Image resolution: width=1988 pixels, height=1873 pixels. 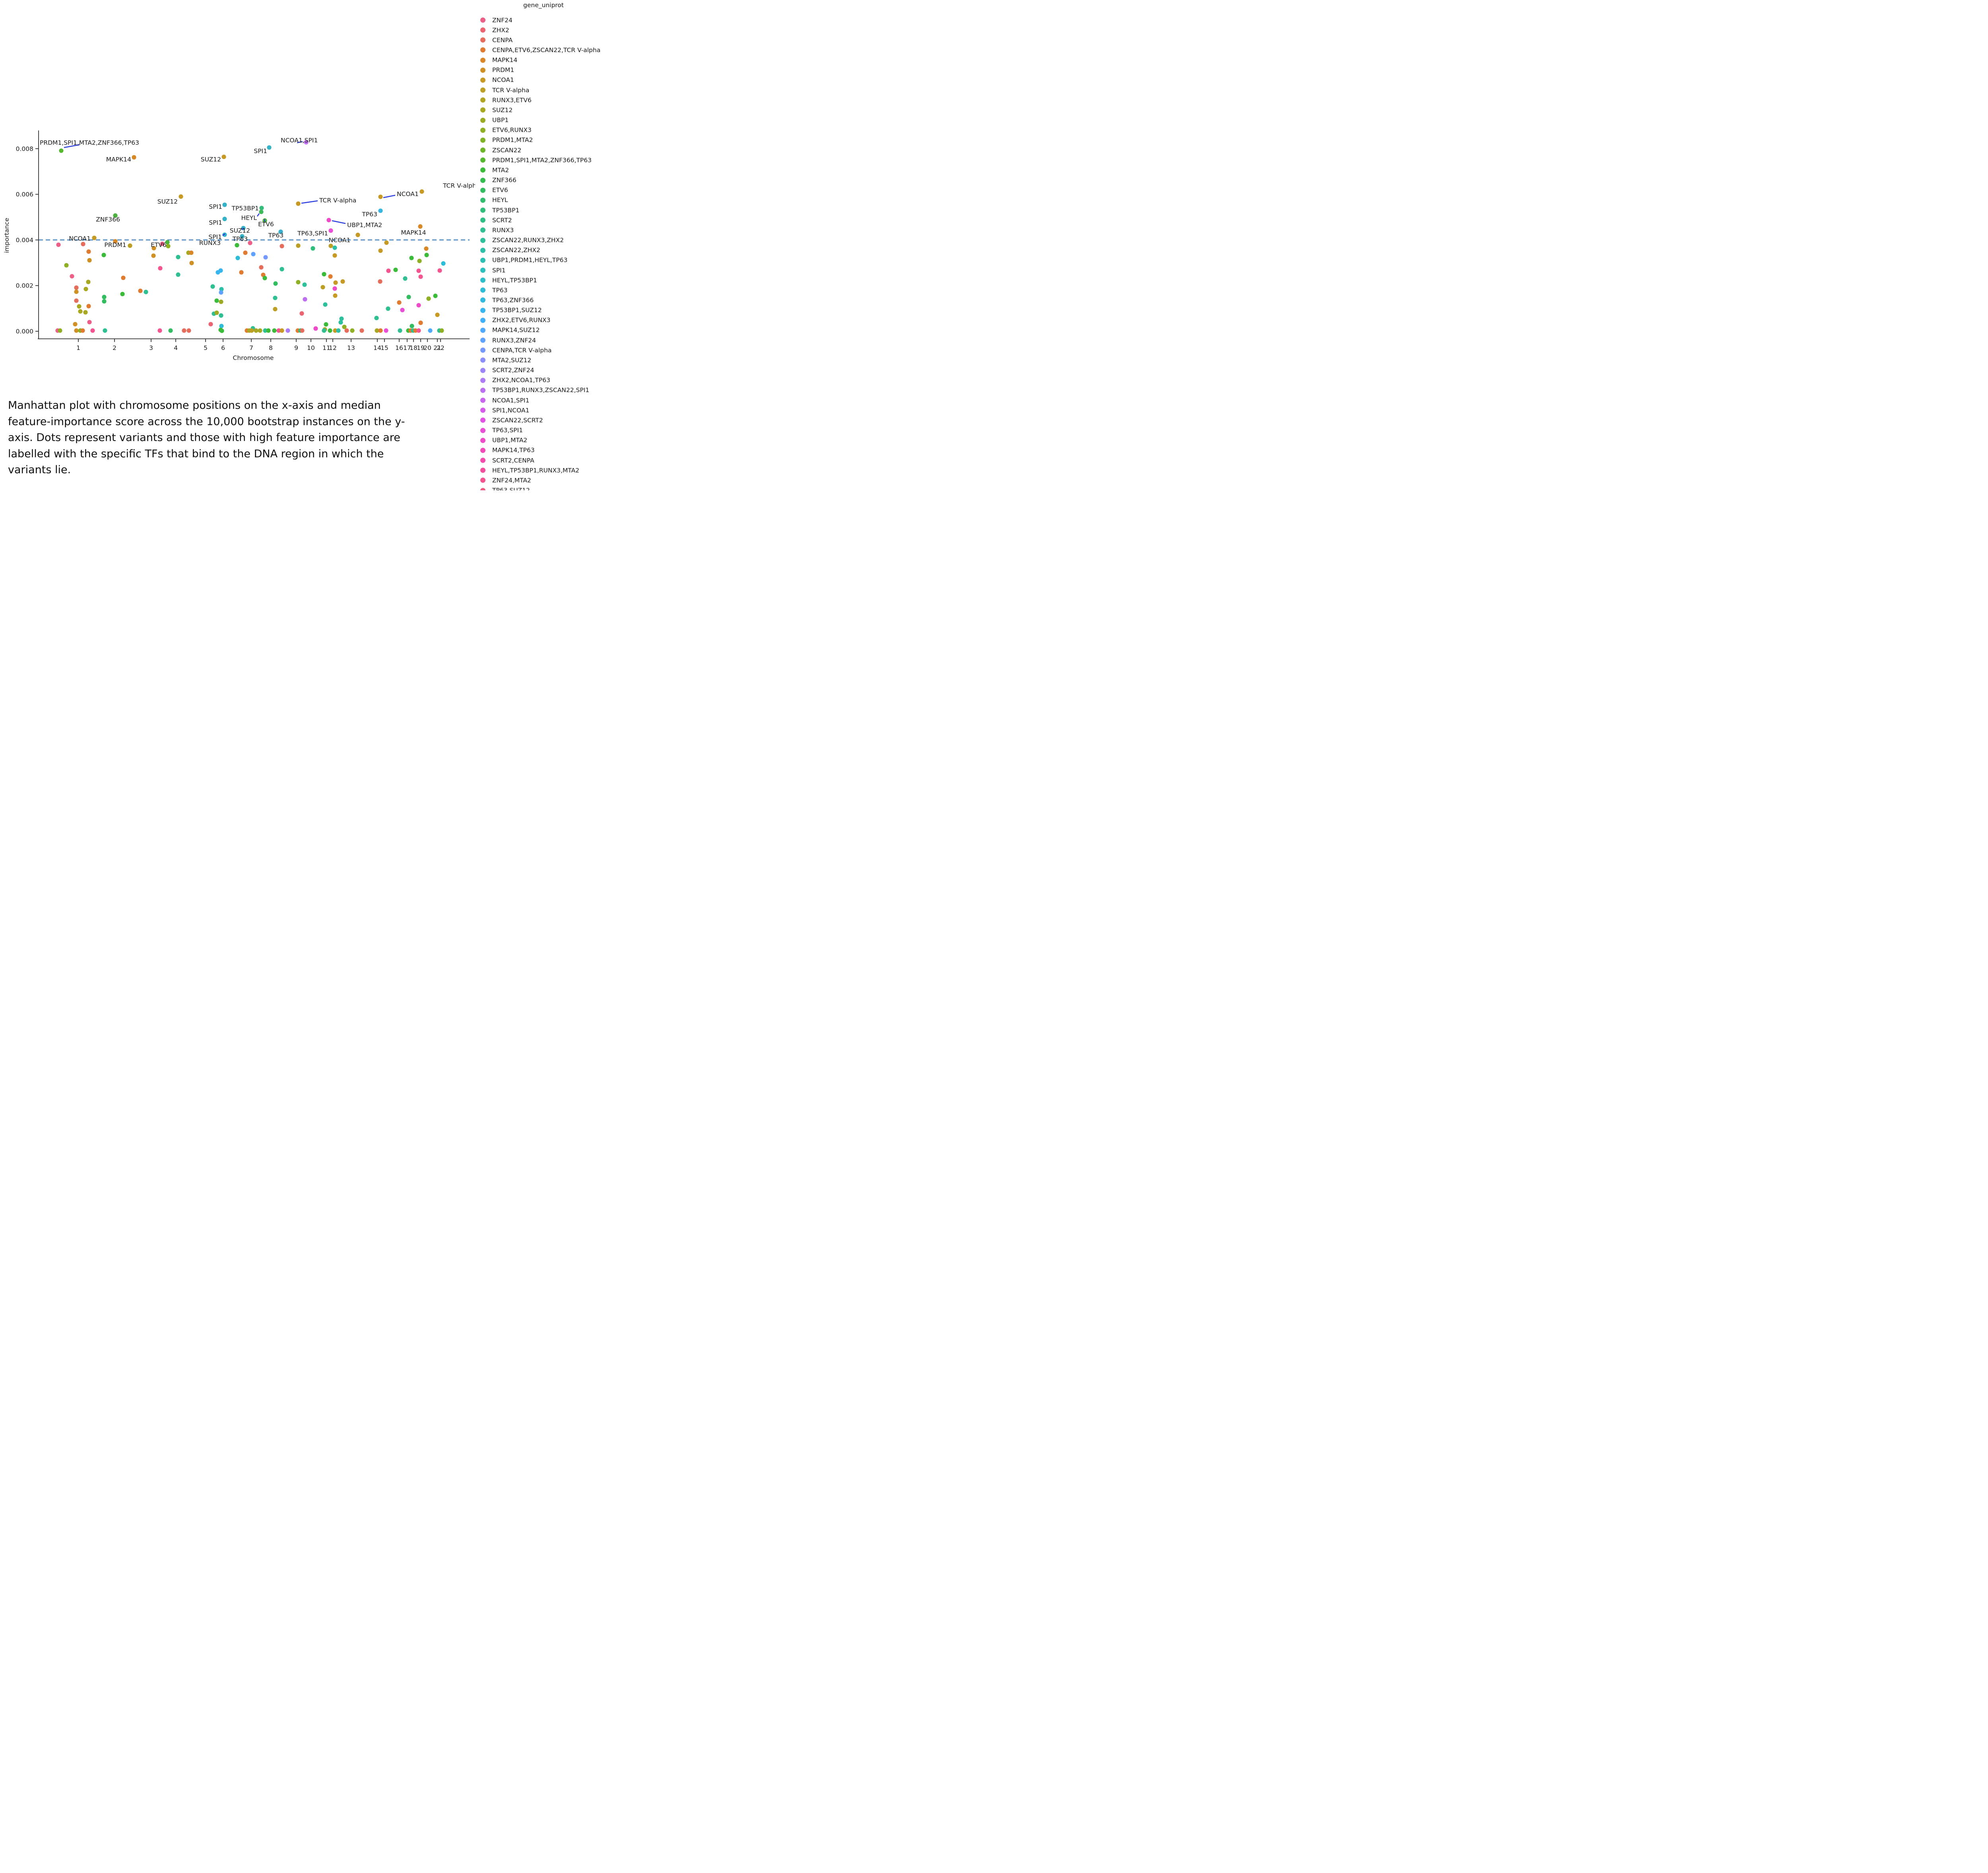 What do you see at coordinates (500, 170) in the screenshot?
I see `legend-item-label: MTA2` at bounding box center [500, 170].